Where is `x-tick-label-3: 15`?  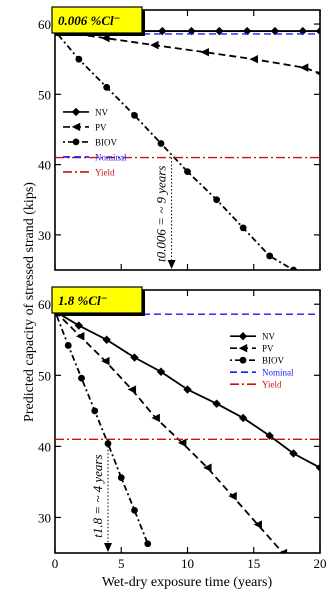
x-tick-label-3: 15 is located at coordinates (253, 563).